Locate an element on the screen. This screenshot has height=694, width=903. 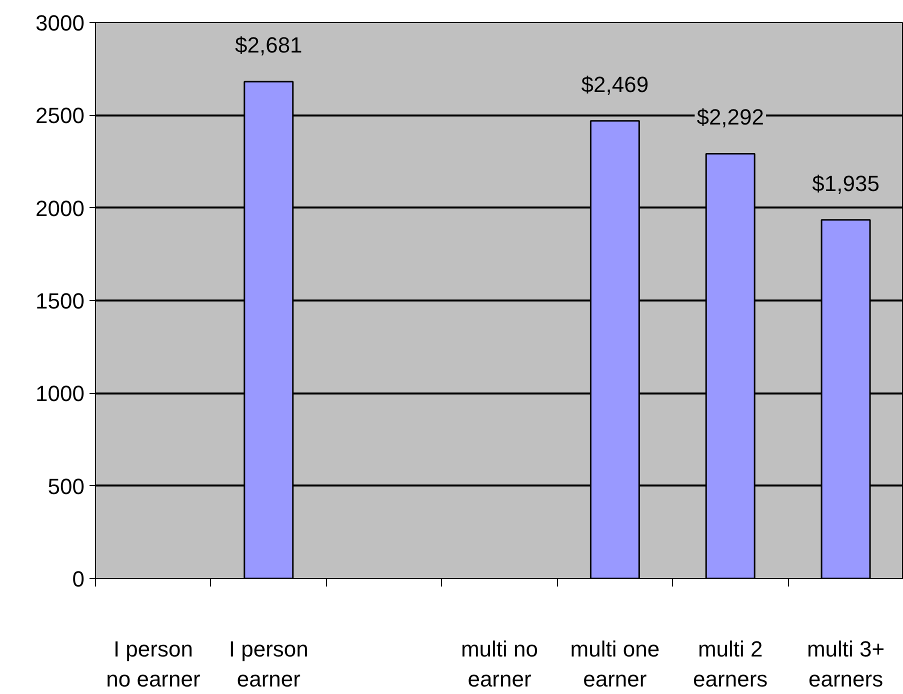
y-tick-label: 1000 is located at coordinates (60, 393).